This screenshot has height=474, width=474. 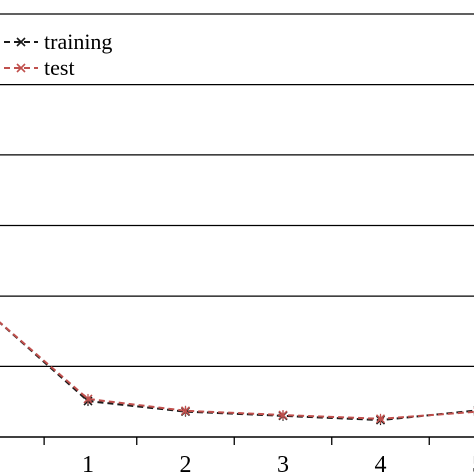 What do you see at coordinates (21, 42) in the screenshot?
I see `legend-marker-training` at bounding box center [21, 42].